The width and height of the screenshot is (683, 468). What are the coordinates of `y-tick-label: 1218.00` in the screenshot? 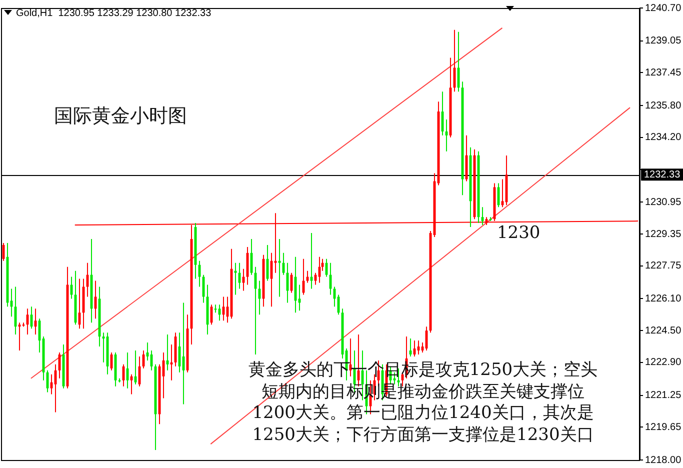 It's located at (663, 460).